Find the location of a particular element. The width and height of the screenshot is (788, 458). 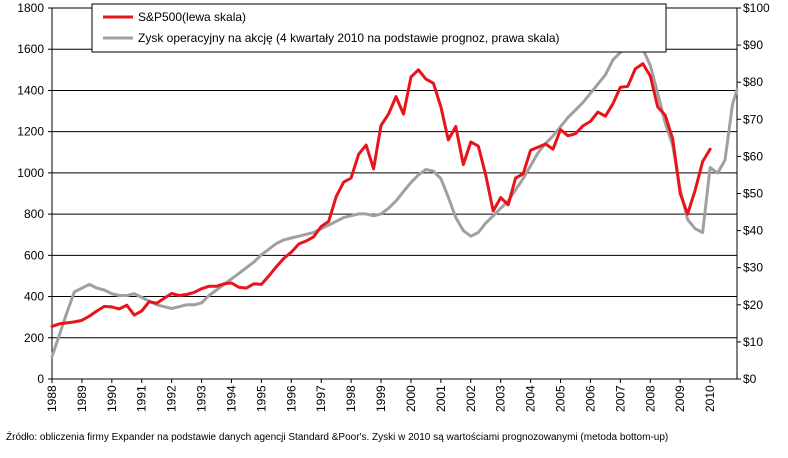

x-tick-label: 2006 is located at coordinates (590, 398).